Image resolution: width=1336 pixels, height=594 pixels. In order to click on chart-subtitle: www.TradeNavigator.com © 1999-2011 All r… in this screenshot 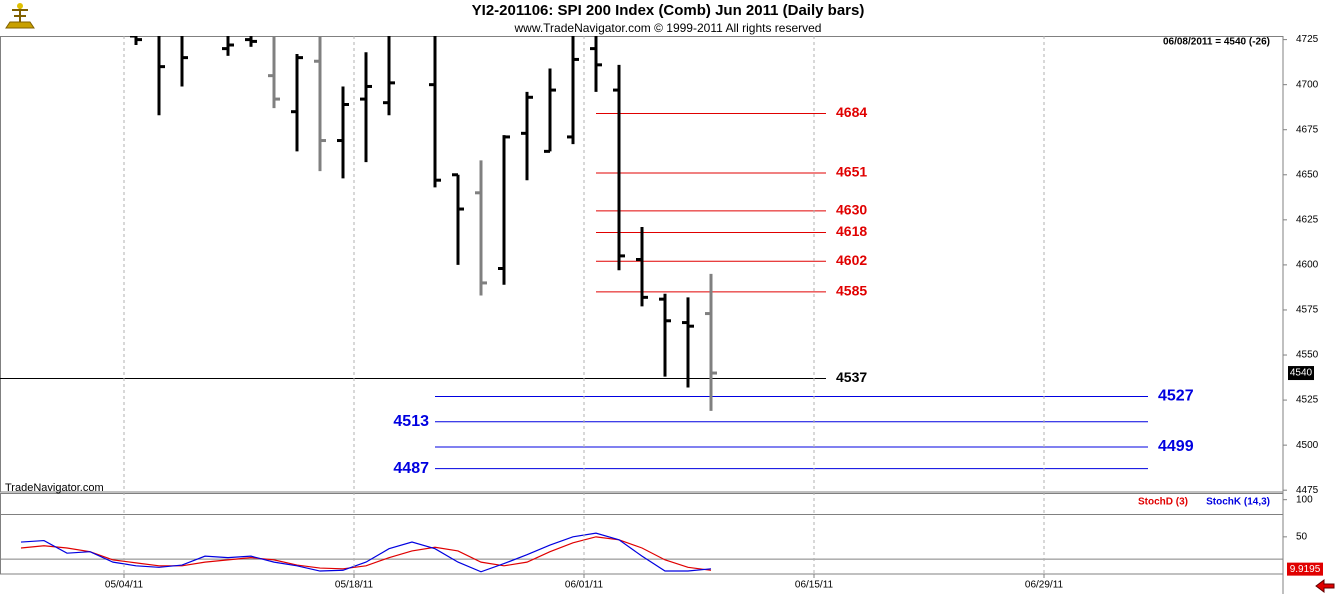, I will do `click(668, 28)`.